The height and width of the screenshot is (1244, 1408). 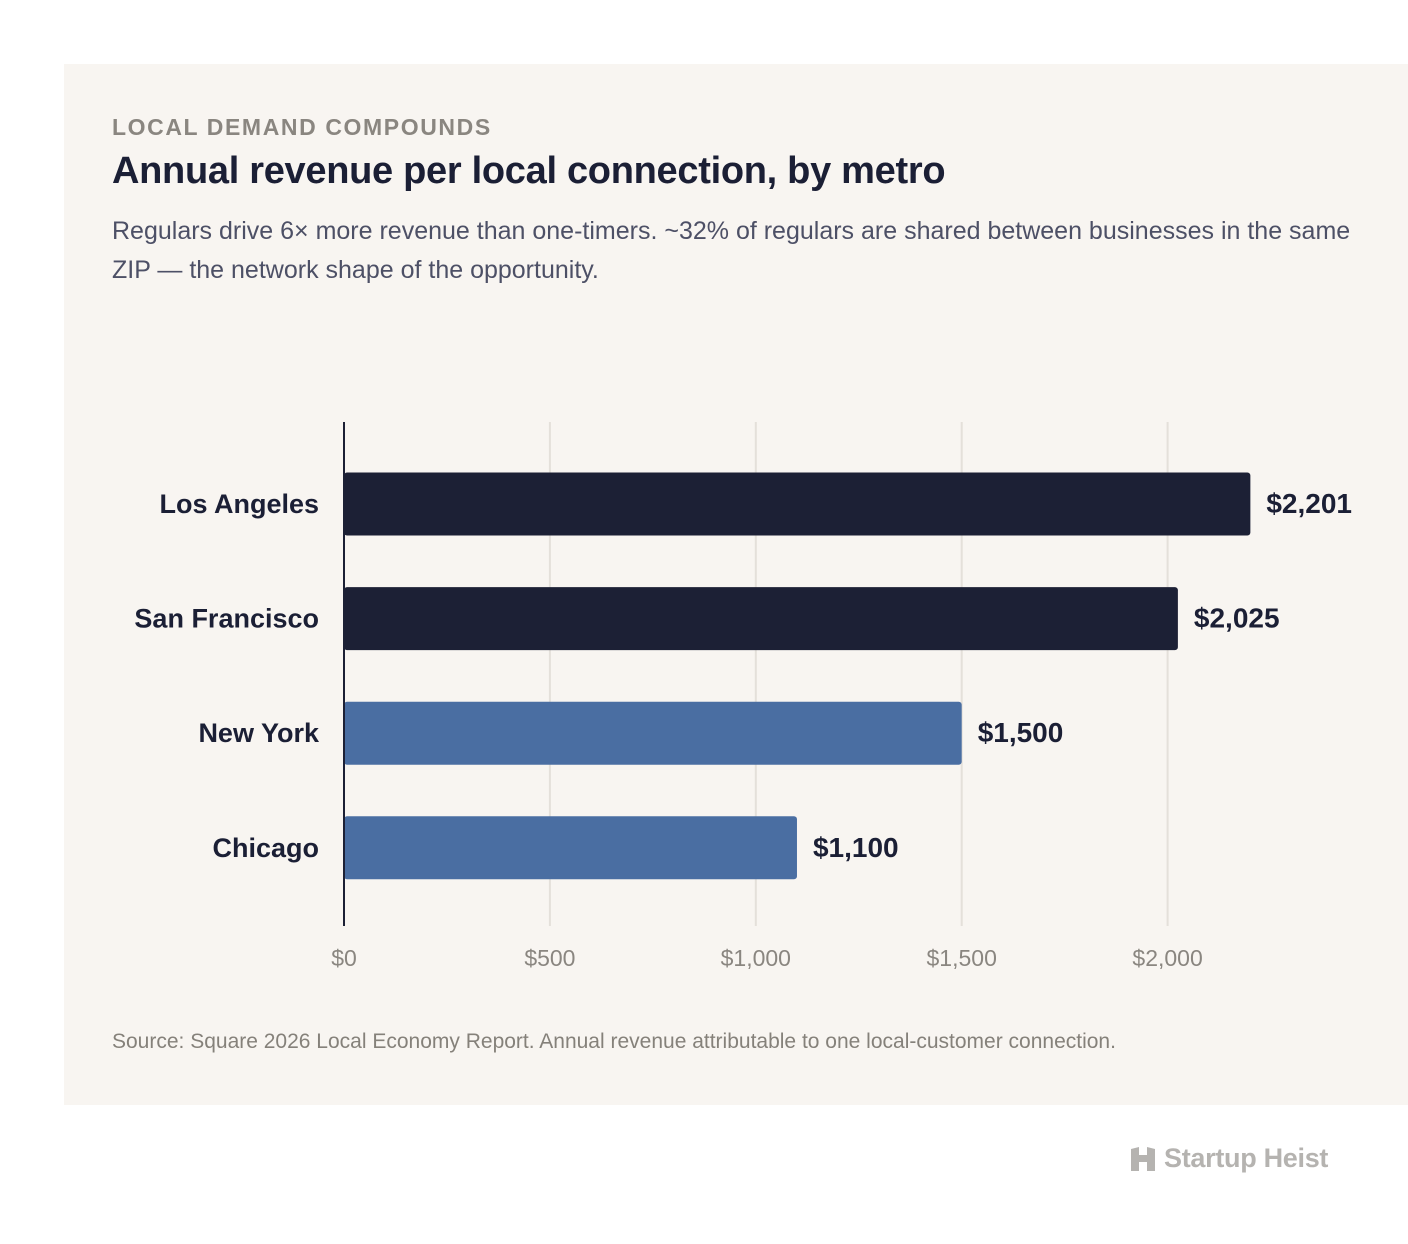 I want to click on value-label-2: $1,500, so click(x=1021, y=732).